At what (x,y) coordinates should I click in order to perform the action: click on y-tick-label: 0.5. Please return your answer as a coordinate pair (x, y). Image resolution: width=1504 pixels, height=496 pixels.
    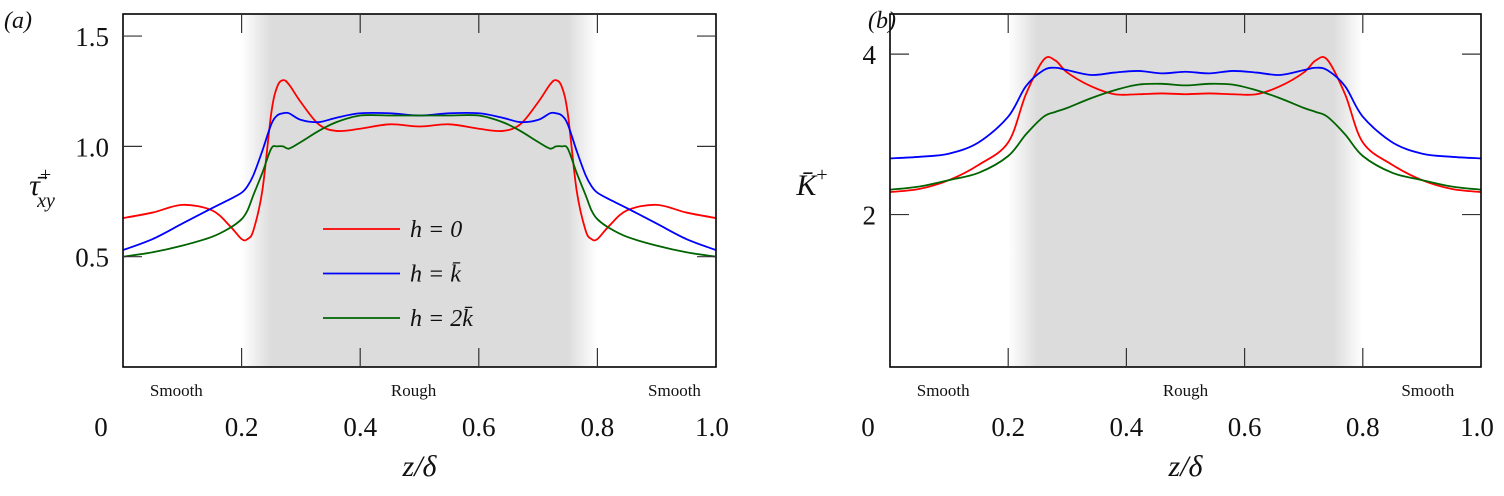
    Looking at the image, I should click on (92, 258).